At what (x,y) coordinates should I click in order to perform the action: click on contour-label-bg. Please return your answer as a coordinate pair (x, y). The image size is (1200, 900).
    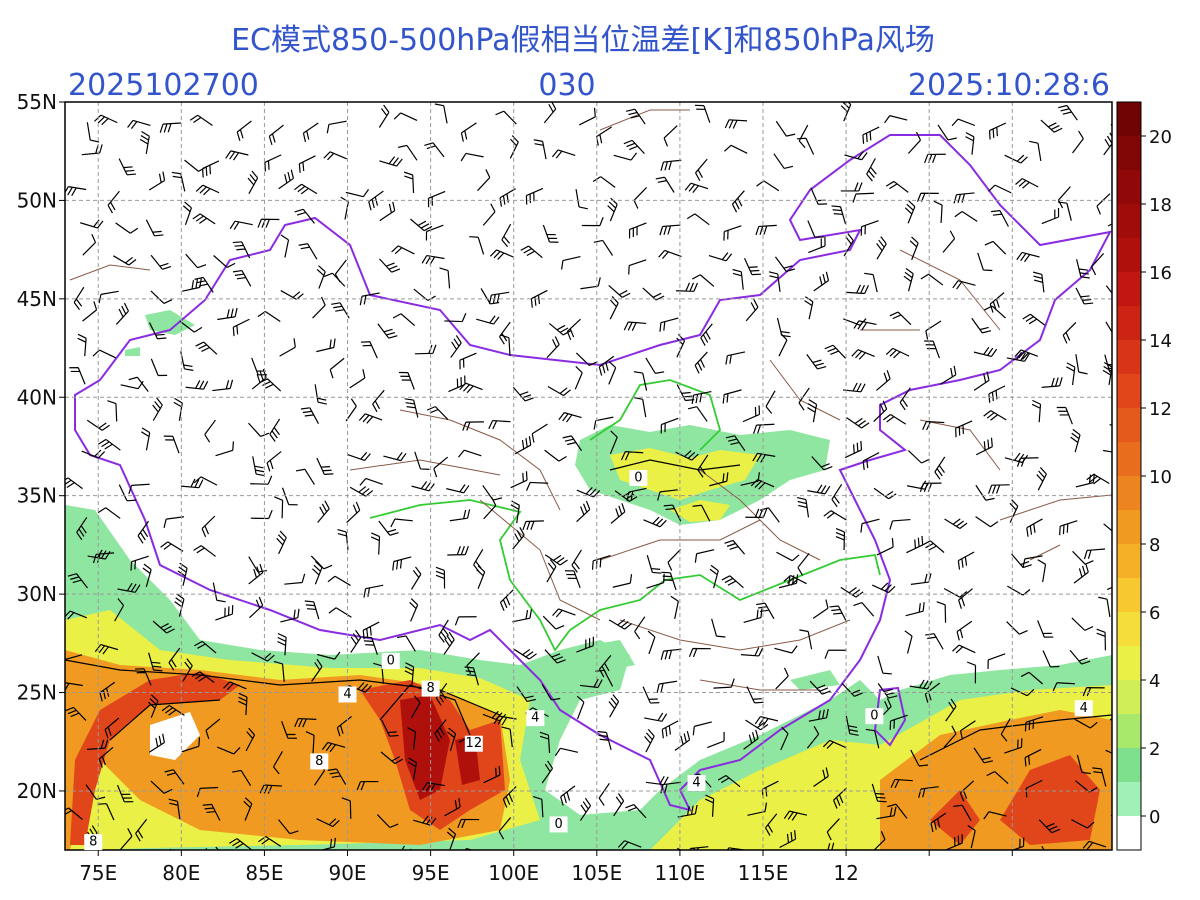
    Looking at the image, I should click on (535, 718).